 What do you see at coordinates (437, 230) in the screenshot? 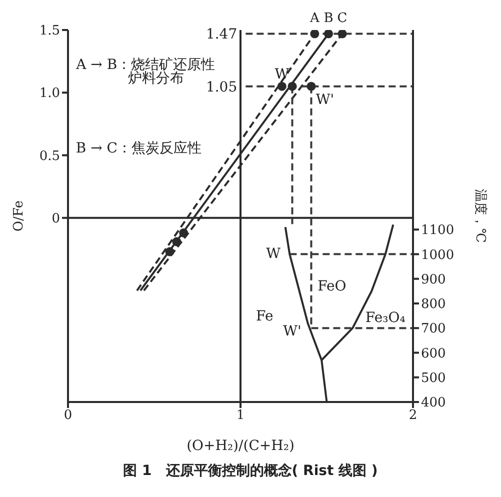
I see `y2-tick-label: 1100` at bounding box center [437, 230].